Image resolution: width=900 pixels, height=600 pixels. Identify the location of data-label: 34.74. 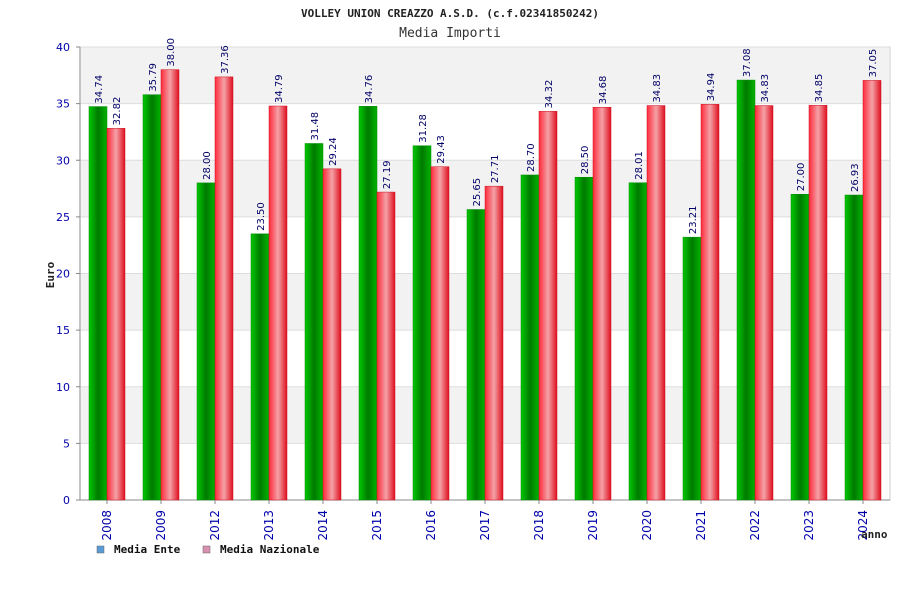
(99, 89).